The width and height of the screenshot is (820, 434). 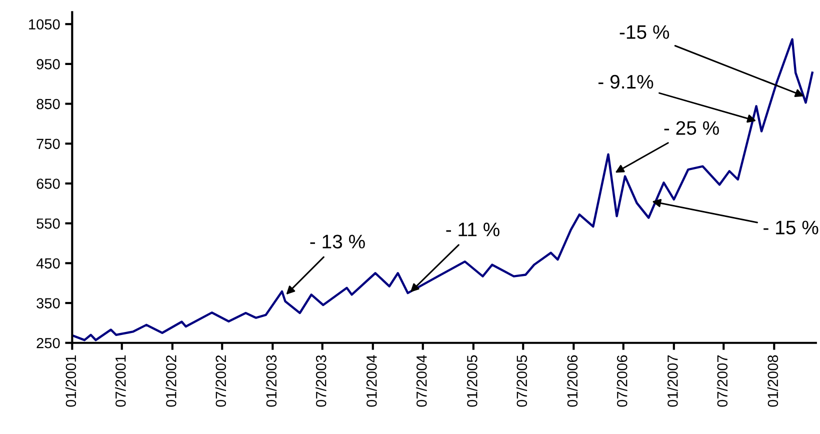 What do you see at coordinates (48, 183) in the screenshot?
I see `y-tick-label: 650` at bounding box center [48, 183].